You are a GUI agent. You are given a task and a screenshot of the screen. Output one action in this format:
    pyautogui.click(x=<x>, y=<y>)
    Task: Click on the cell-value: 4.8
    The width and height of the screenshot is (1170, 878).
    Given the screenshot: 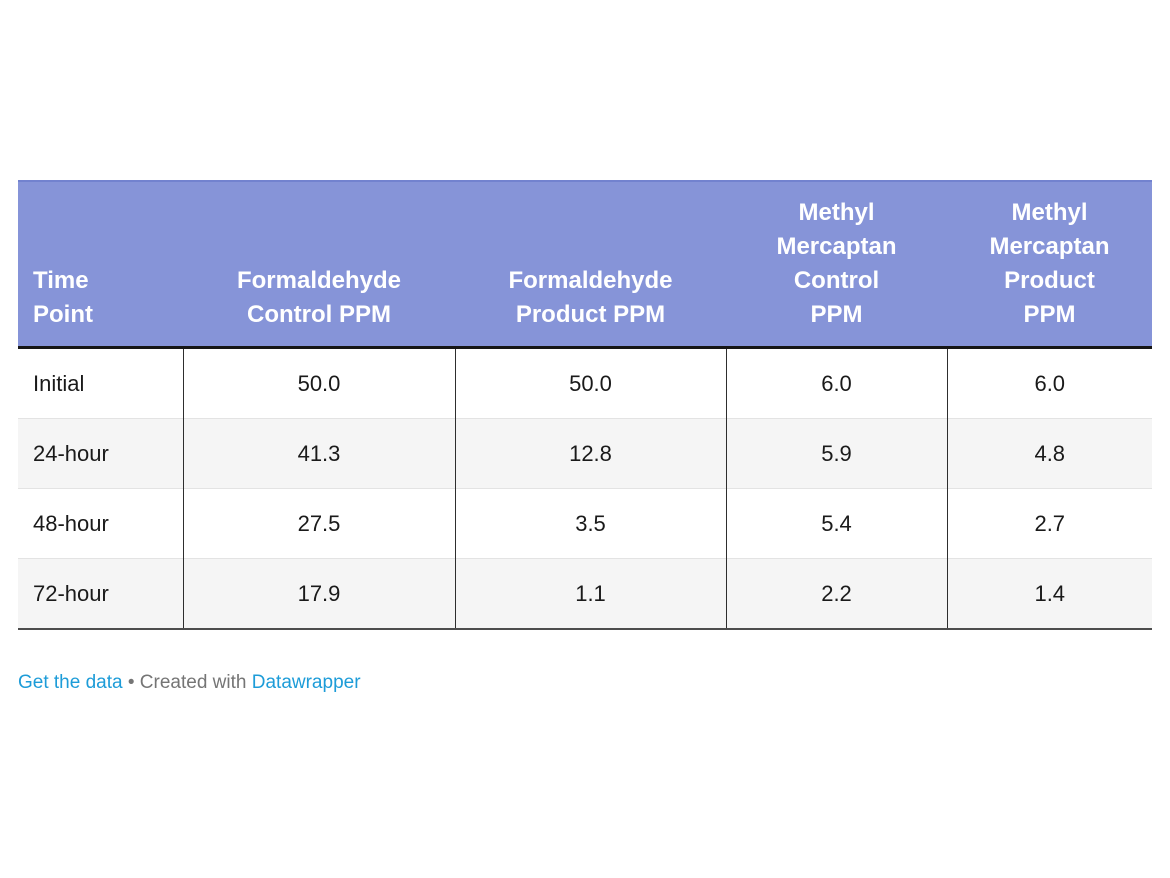 What is the action you would take?
    pyautogui.click(x=1049, y=453)
    